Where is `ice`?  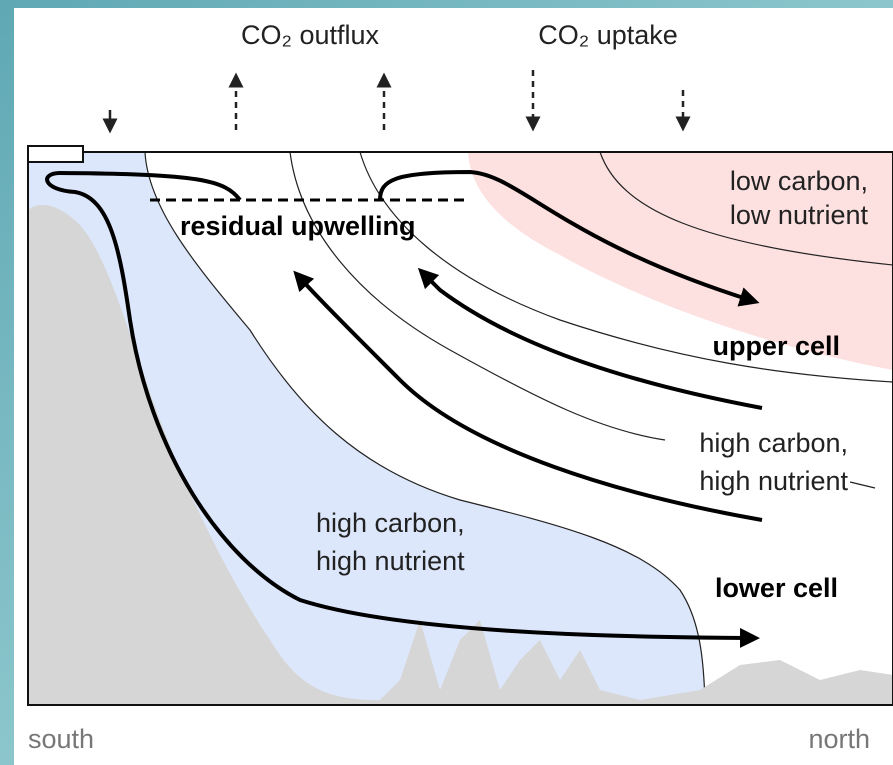 ice is located at coordinates (55, 154).